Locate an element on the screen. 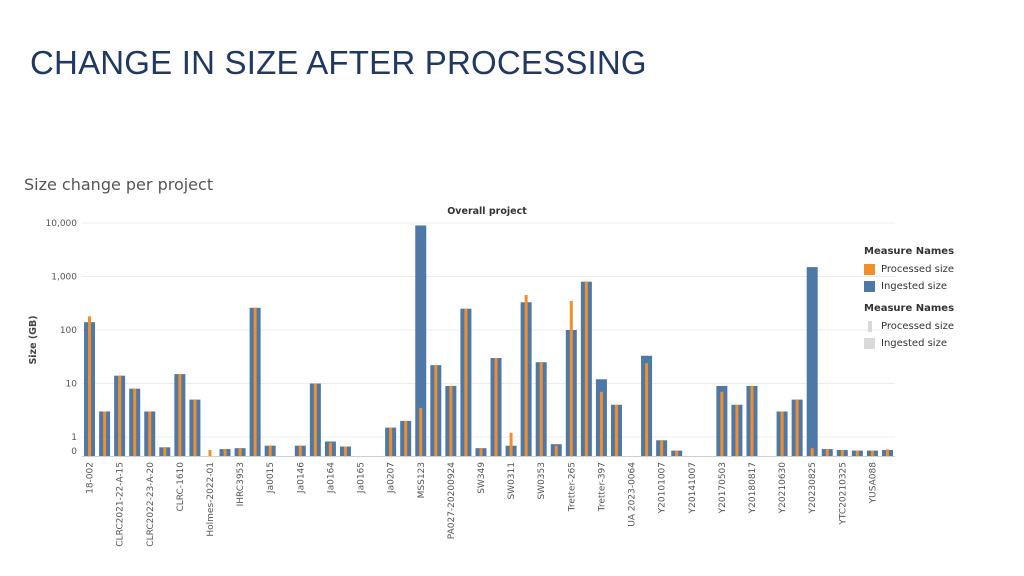 Image resolution: width=1024 pixels, height=576 pixels. x-tick-label: CLRC-1610 is located at coordinates (181, 487).